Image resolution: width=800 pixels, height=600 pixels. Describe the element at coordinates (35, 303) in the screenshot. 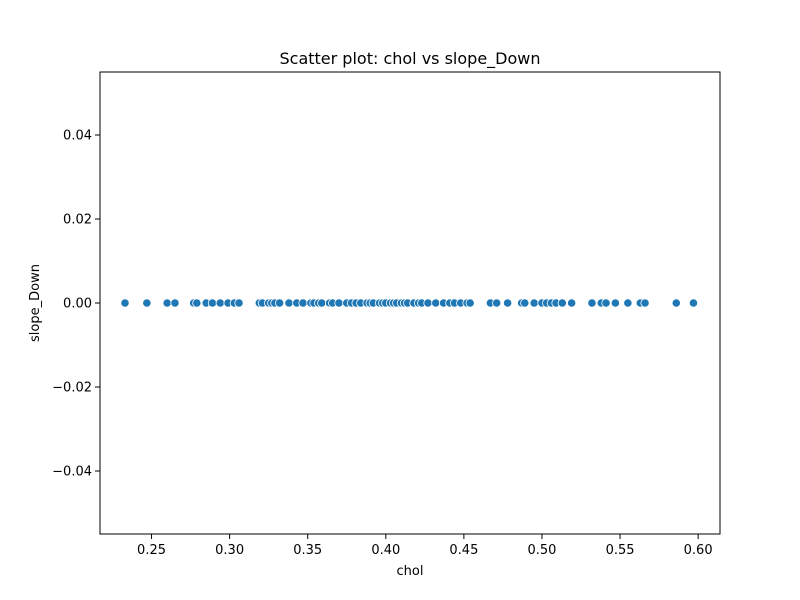

I see `y-axis-label: slope_Down` at that location.